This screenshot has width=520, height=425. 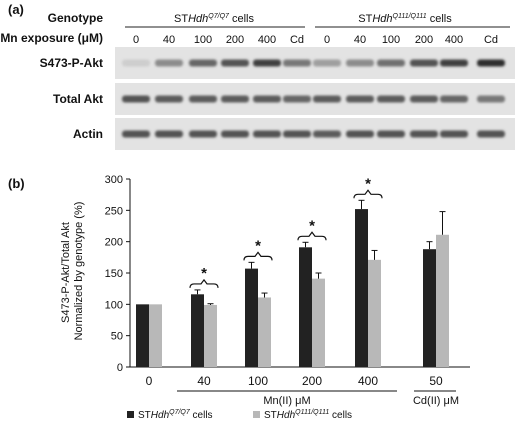 What do you see at coordinates (405, 19) in the screenshot?
I see `group2-header: STHdhQ111/Q111 cells` at bounding box center [405, 19].